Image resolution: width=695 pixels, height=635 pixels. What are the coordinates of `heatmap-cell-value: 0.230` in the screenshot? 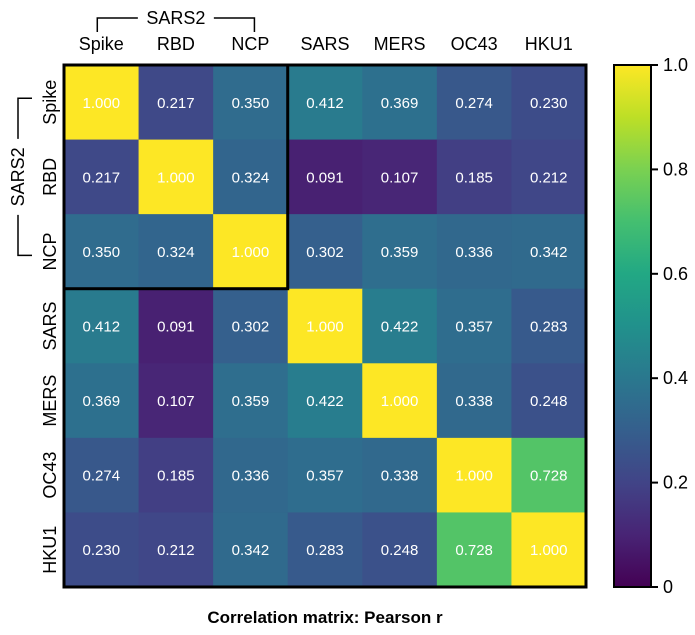 It's located at (102, 550).